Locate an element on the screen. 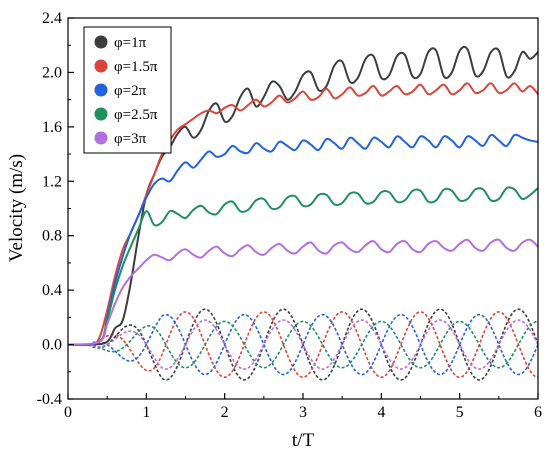 This screenshot has height=458, width=550. y-tick-label: 1.6 is located at coordinates (52, 127).